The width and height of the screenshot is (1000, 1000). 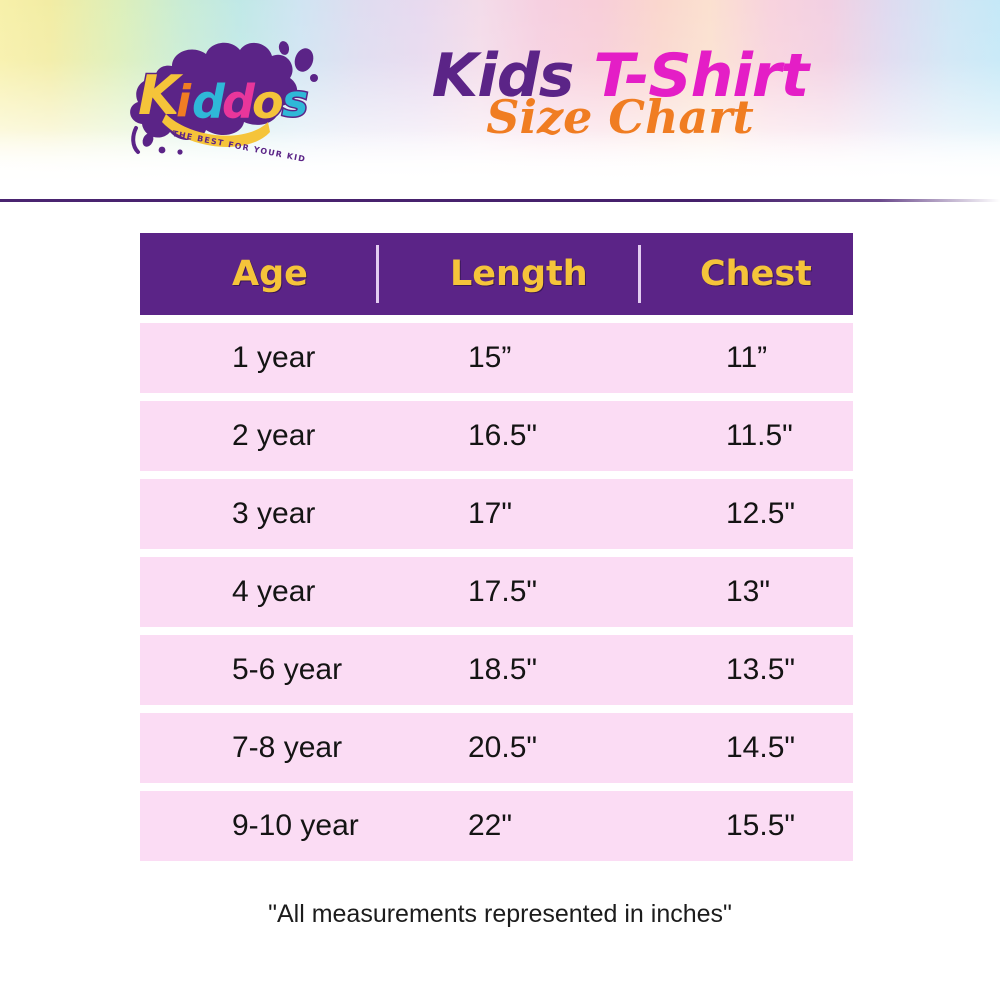 I want to click on table-row: 9-10 year 22" 15.5", so click(x=496, y=826).